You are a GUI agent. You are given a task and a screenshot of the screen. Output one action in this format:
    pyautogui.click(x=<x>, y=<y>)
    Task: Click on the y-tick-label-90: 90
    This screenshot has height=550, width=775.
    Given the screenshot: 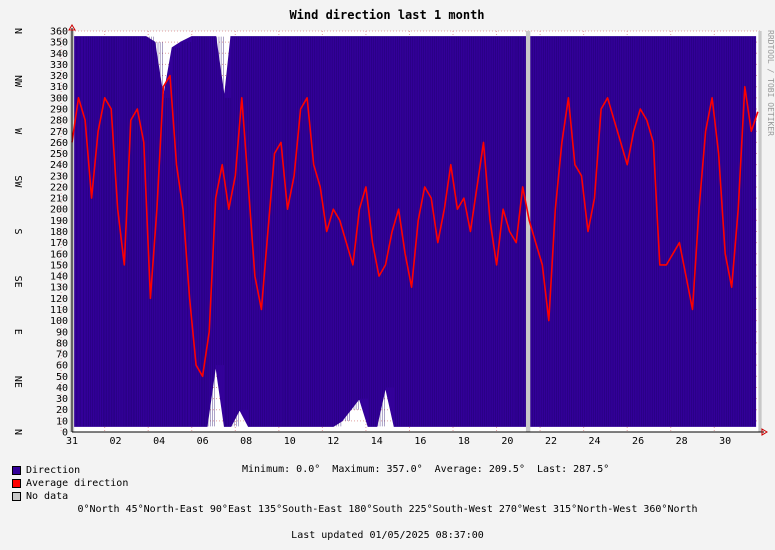 What is the action you would take?
    pyautogui.click(x=62, y=332)
    